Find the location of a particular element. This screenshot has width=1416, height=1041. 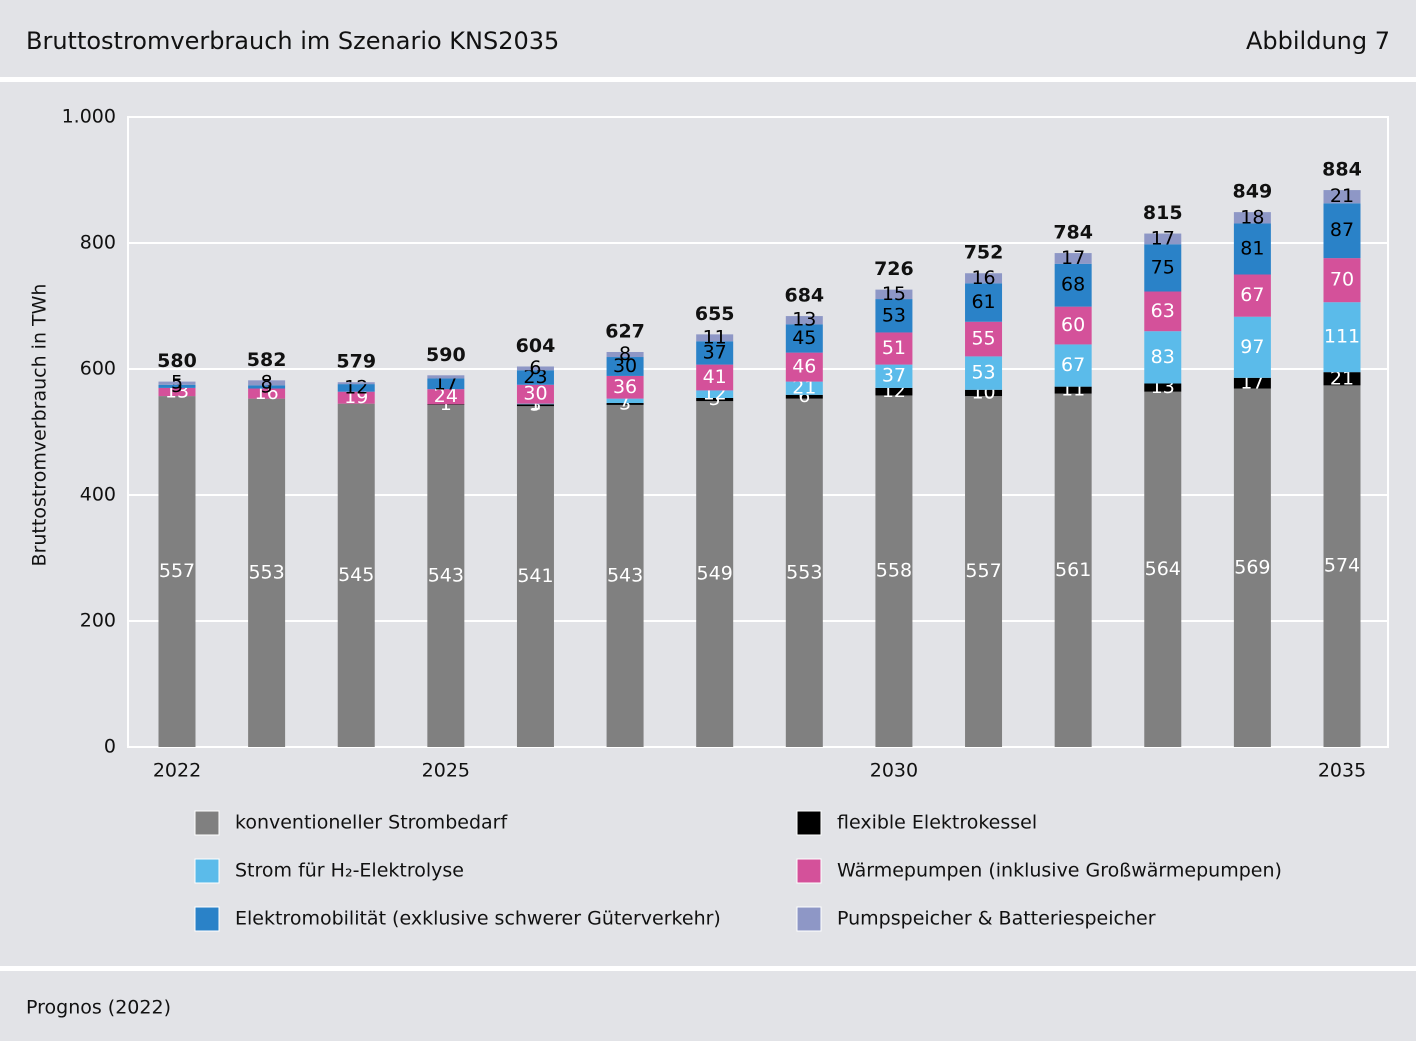

value-label: 23 is located at coordinates (535, 377).